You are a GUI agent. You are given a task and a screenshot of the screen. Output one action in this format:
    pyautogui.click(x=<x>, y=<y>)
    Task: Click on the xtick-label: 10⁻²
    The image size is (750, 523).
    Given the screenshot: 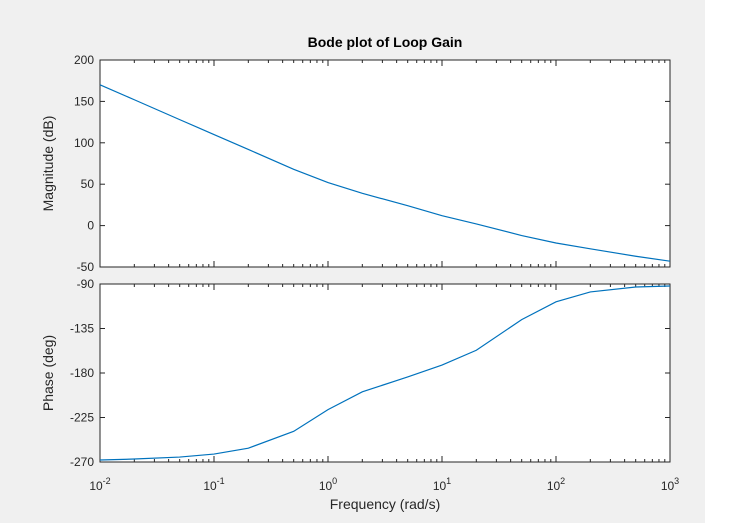 What is the action you would take?
    pyautogui.click(x=99, y=484)
    